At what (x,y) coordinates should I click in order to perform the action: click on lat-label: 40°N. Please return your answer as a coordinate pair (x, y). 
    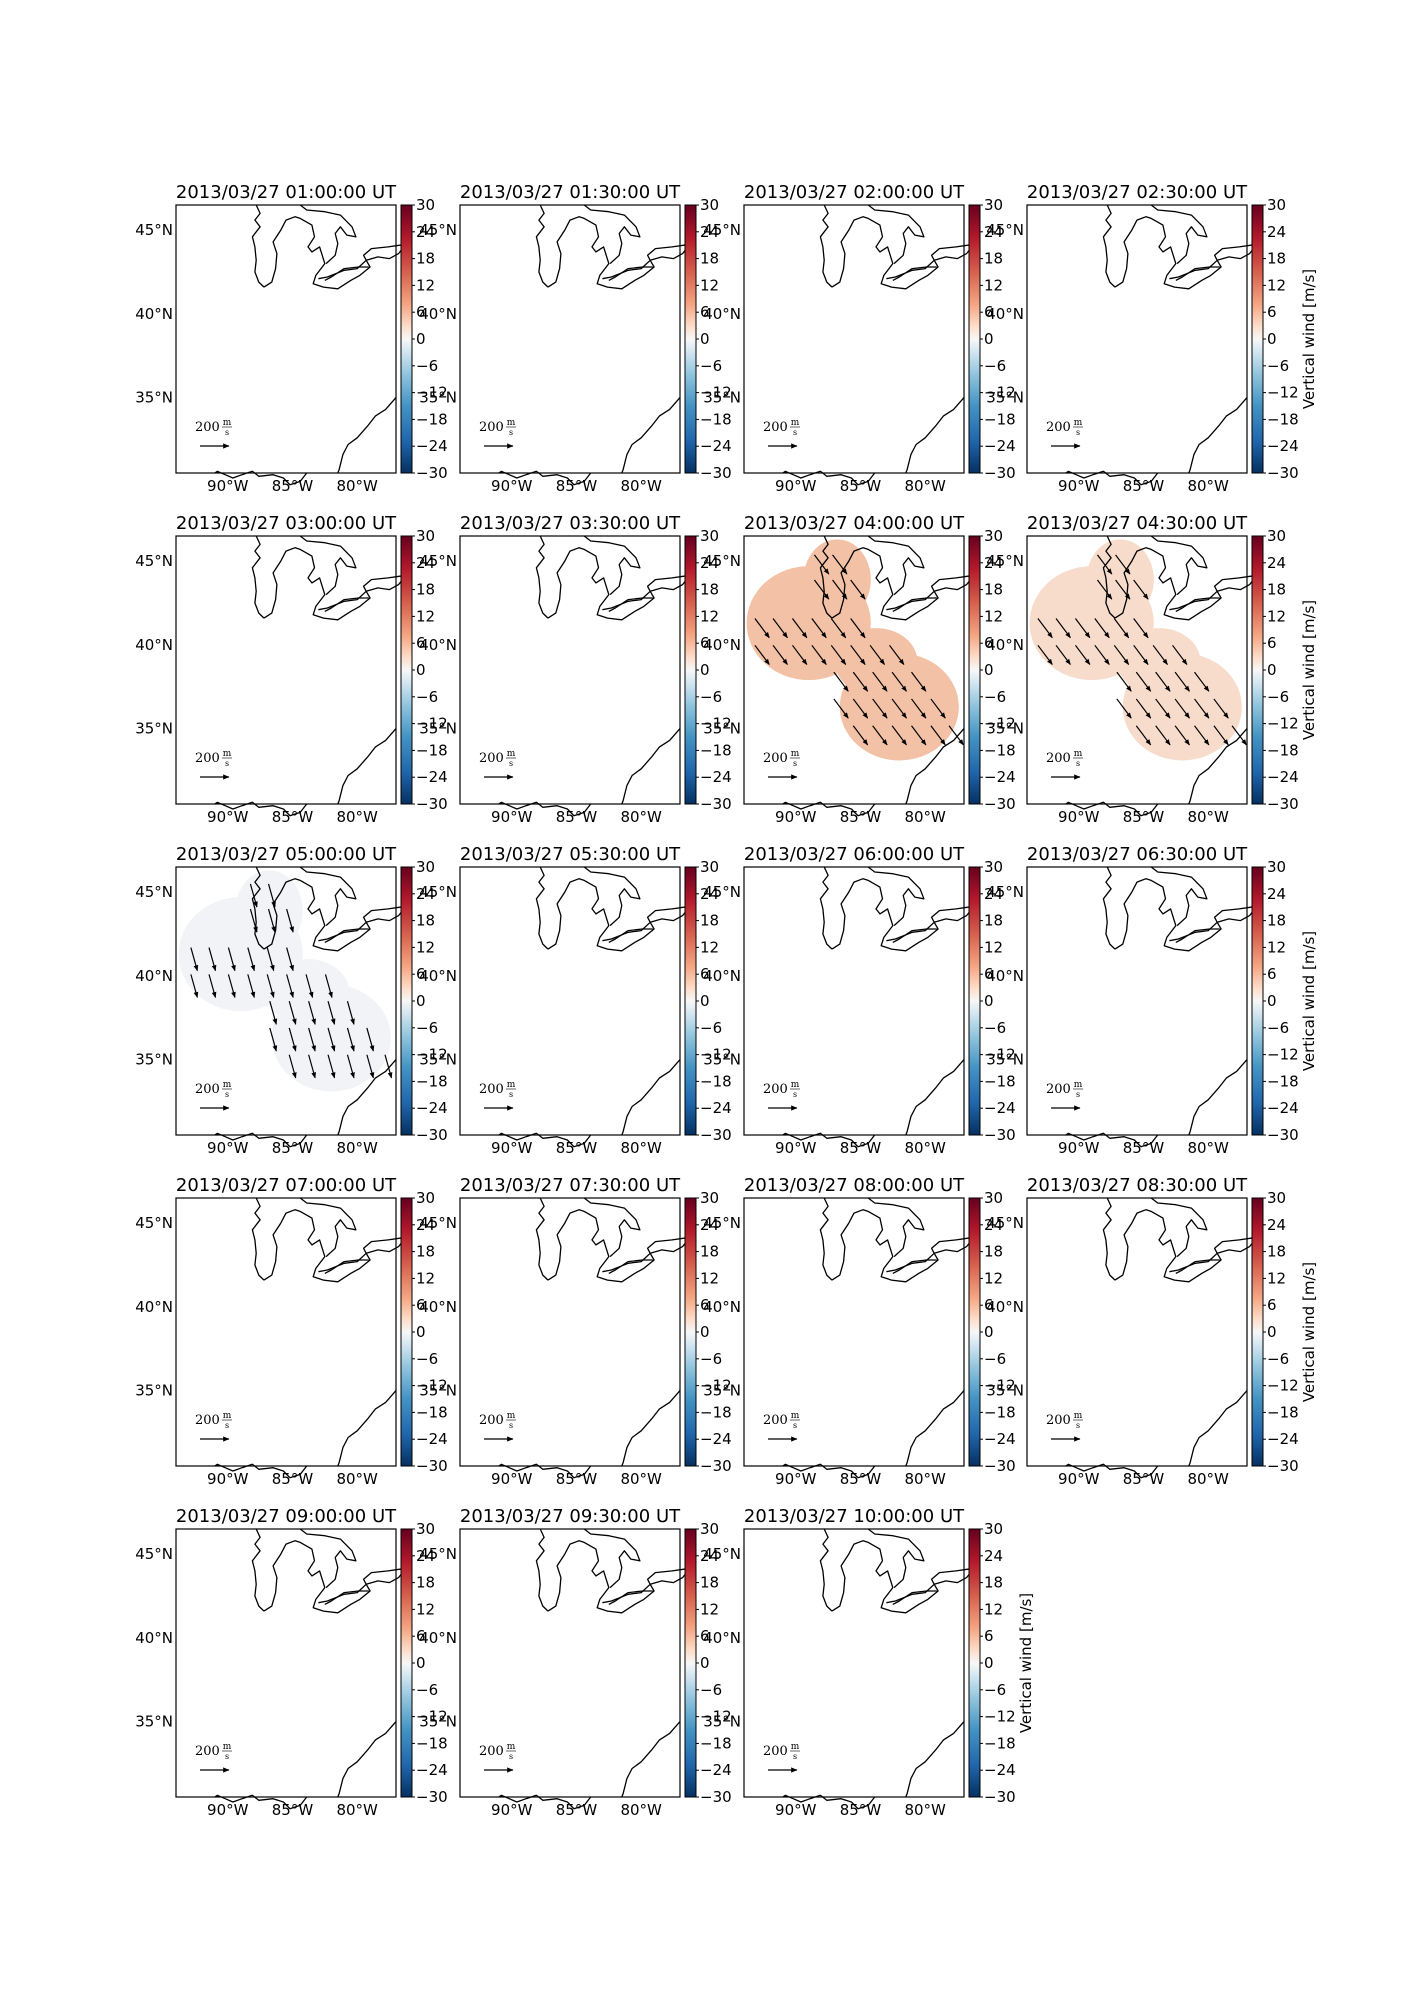
    Looking at the image, I should click on (722, 976).